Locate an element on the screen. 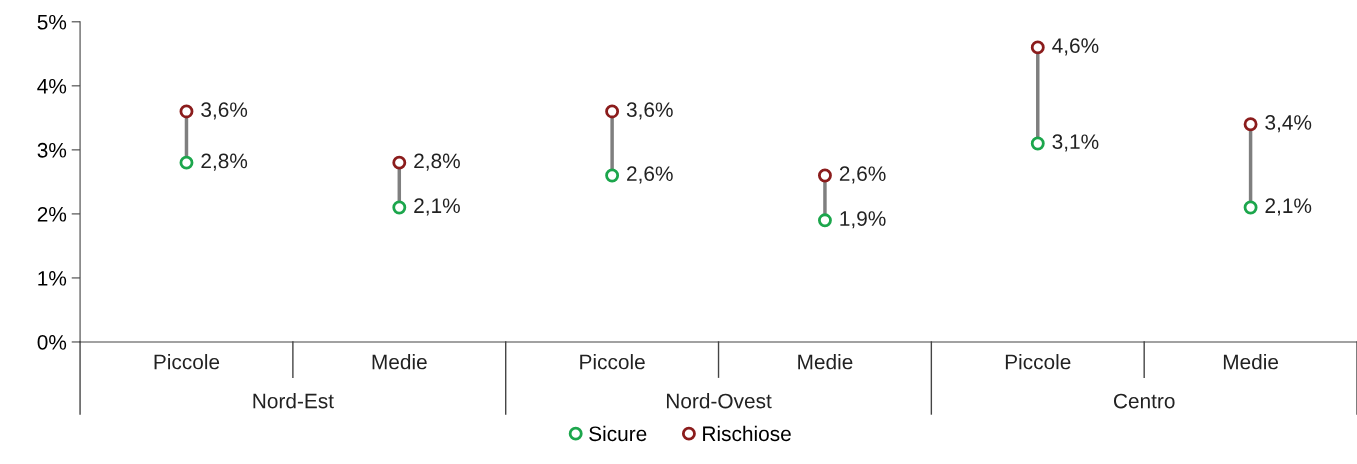 The width and height of the screenshot is (1357, 464). y-tick-label: 1% is located at coordinates (52, 278).